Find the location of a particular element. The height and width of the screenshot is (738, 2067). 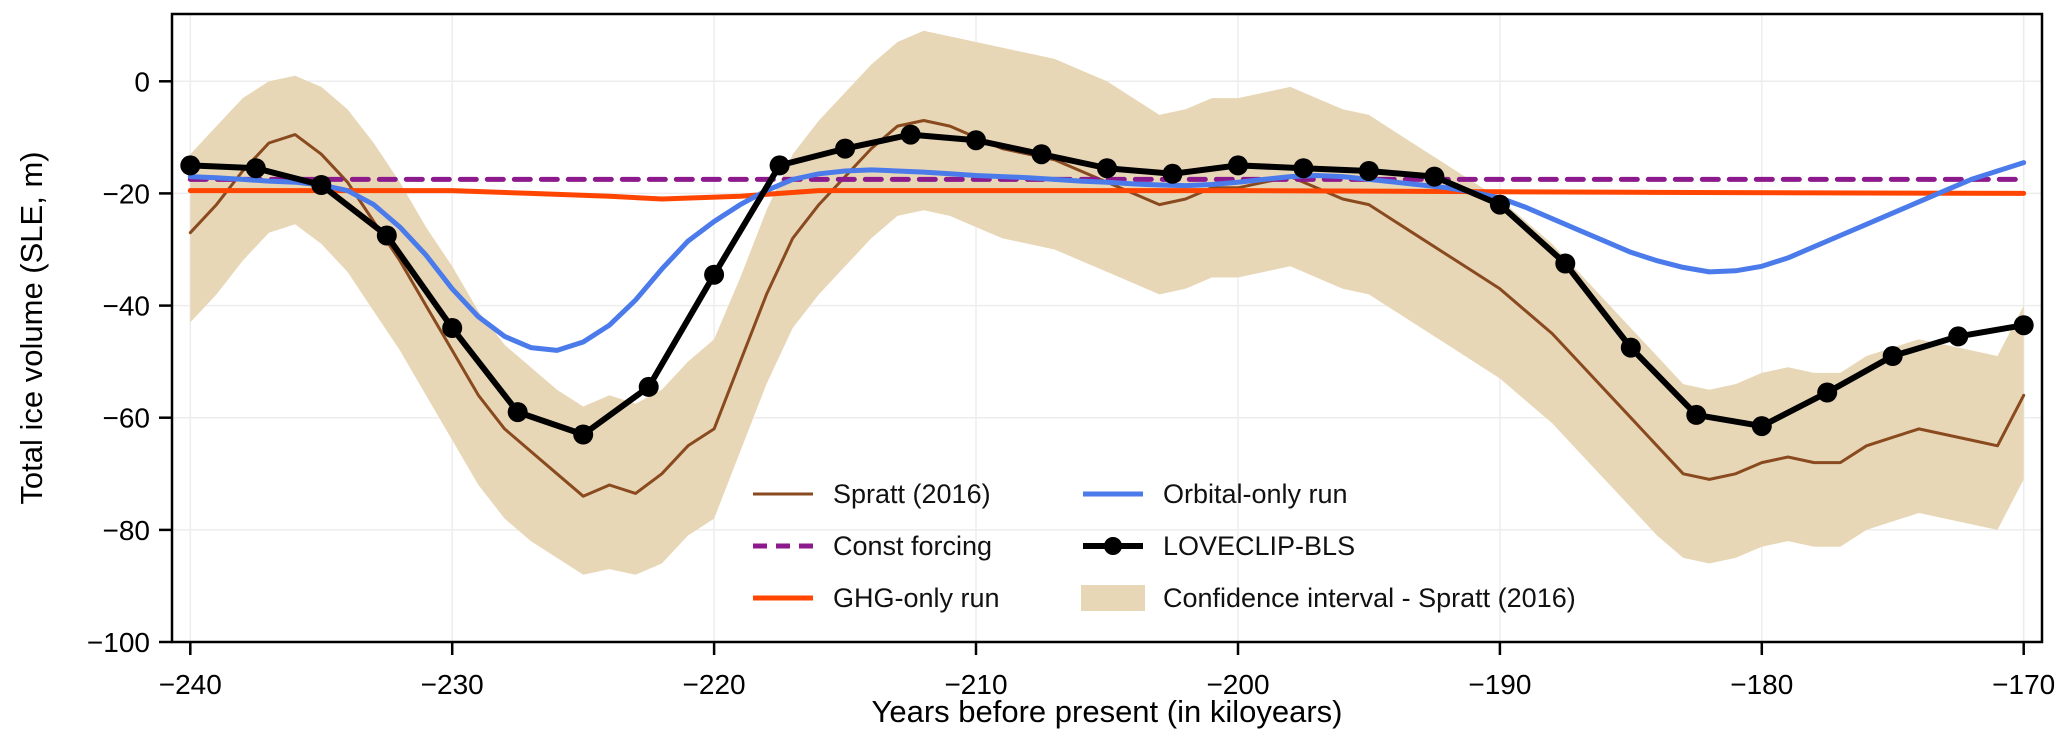

legend-item-loveclip: LOVECLIP-BLS is located at coordinates (1218, 546).